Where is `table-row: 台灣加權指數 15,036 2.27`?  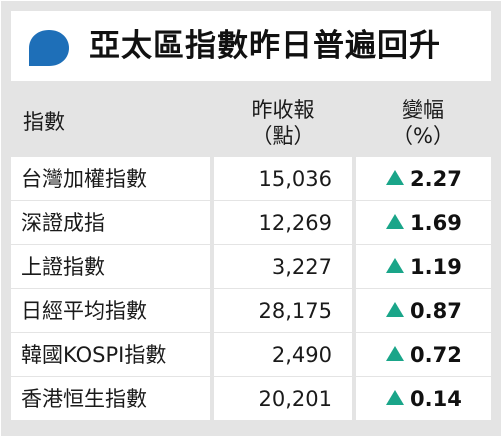
table-row: 台灣加權指數 15,036 2.27 is located at coordinates (251, 179).